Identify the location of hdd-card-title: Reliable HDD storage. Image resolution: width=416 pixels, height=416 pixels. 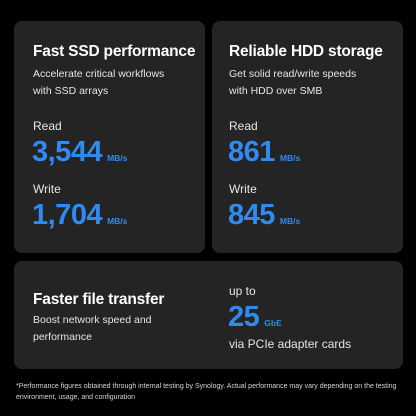
(306, 51).